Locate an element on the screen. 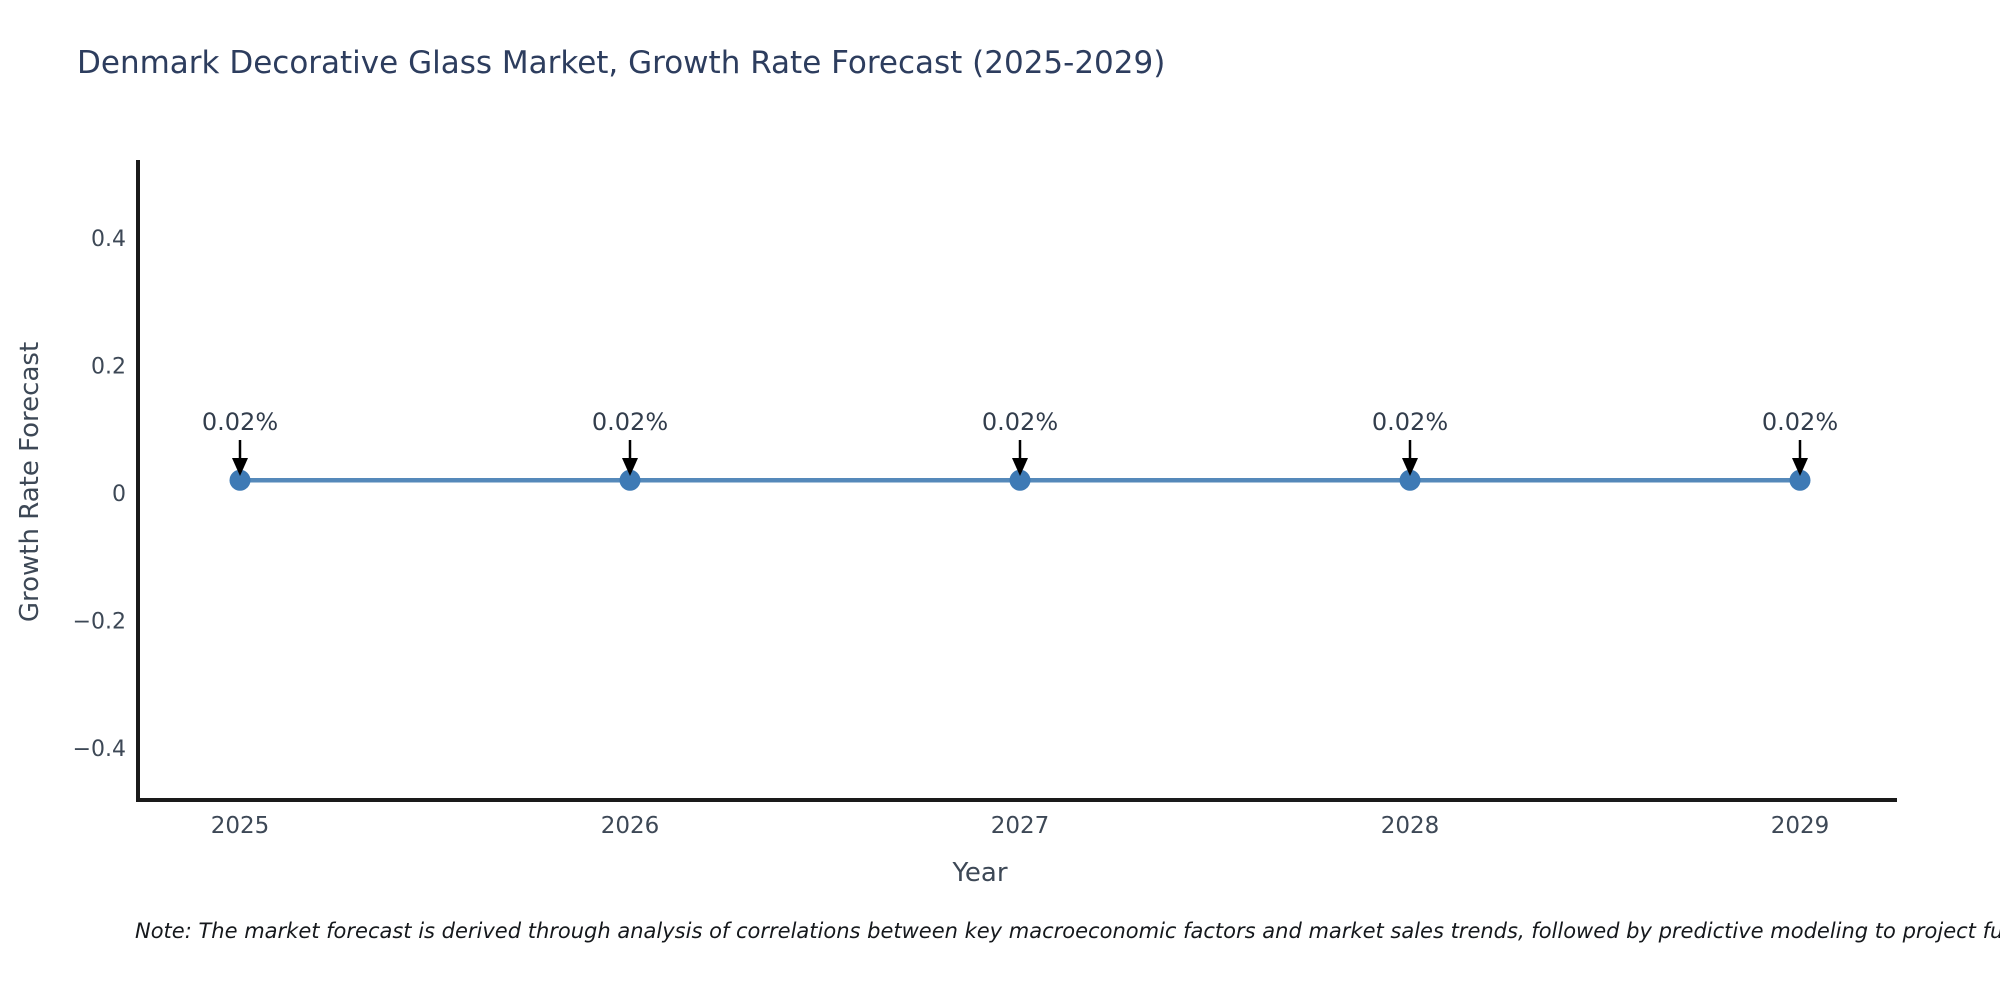 The width and height of the screenshot is (2000, 1000). y-tick-label: 0.2 is located at coordinates (108, 367).